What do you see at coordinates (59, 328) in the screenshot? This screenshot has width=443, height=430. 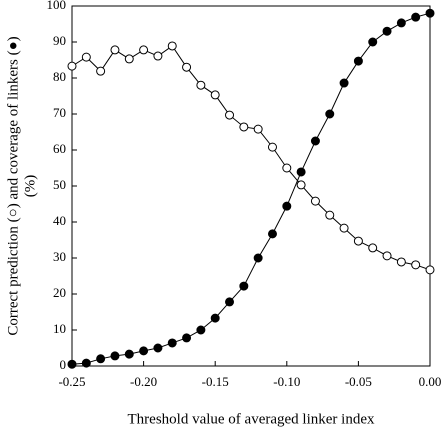 I see `y-tick-label: 10` at bounding box center [59, 328].